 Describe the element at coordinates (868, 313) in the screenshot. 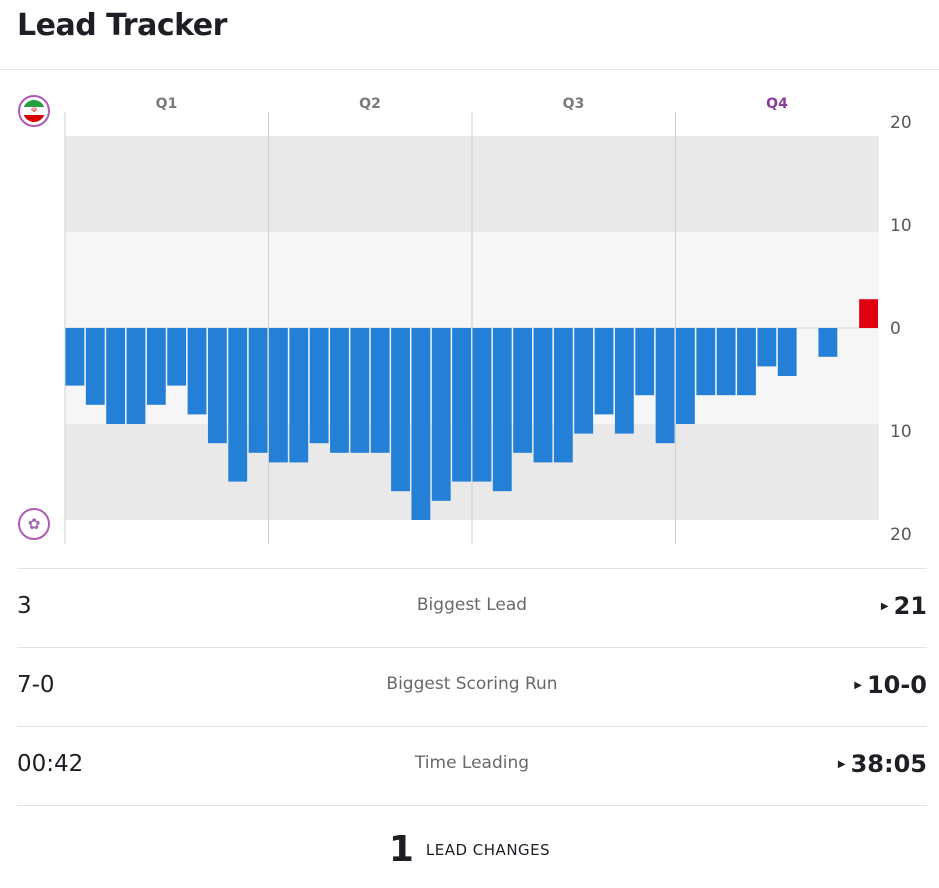

I see `lead-bar-top-team` at that location.